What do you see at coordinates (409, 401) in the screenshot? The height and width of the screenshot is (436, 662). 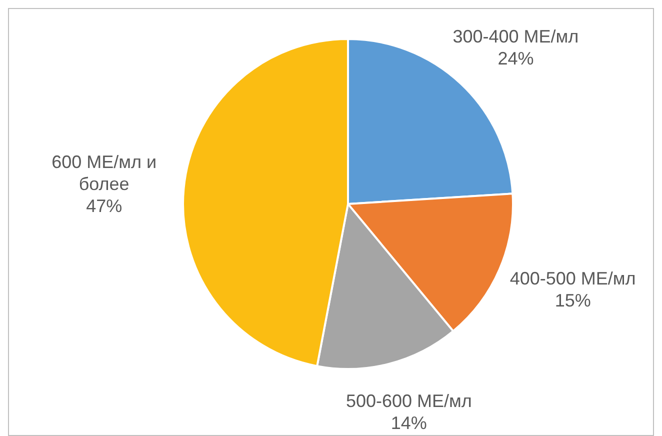 I see `slice-label: 500-600 МЕ/мл` at bounding box center [409, 401].